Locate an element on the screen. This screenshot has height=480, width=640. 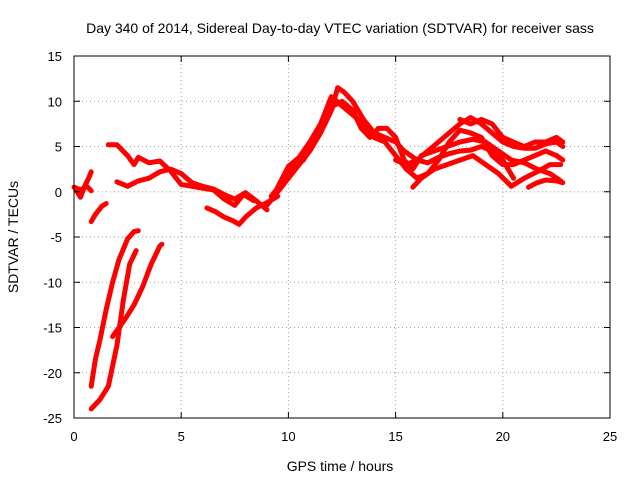
y-tick-label: 0 is located at coordinates (58, 192).